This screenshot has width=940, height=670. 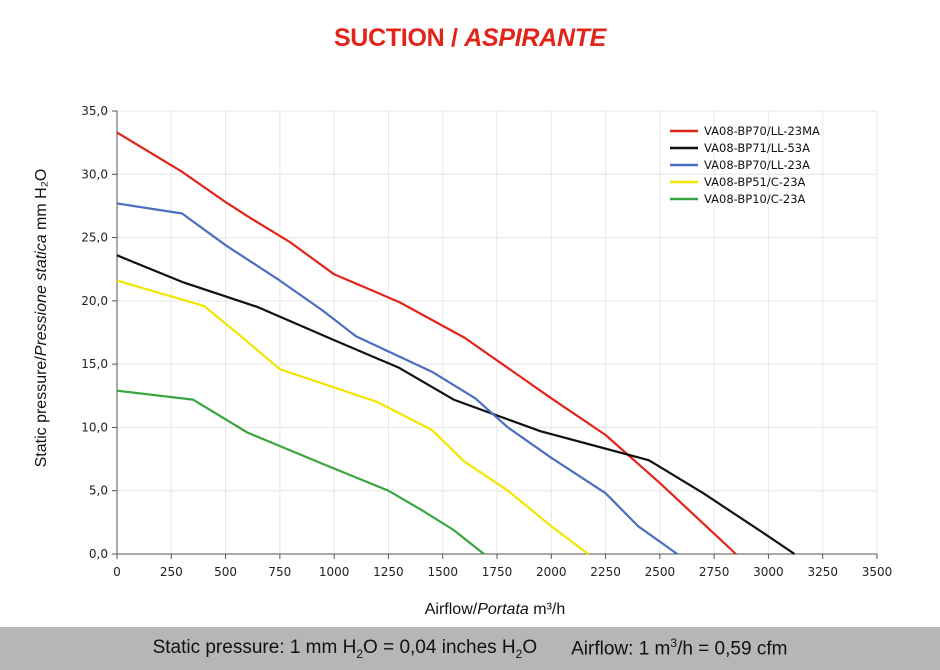 I want to click on x-axis-label: Airflow/Portata m³/h, so click(x=495, y=609).